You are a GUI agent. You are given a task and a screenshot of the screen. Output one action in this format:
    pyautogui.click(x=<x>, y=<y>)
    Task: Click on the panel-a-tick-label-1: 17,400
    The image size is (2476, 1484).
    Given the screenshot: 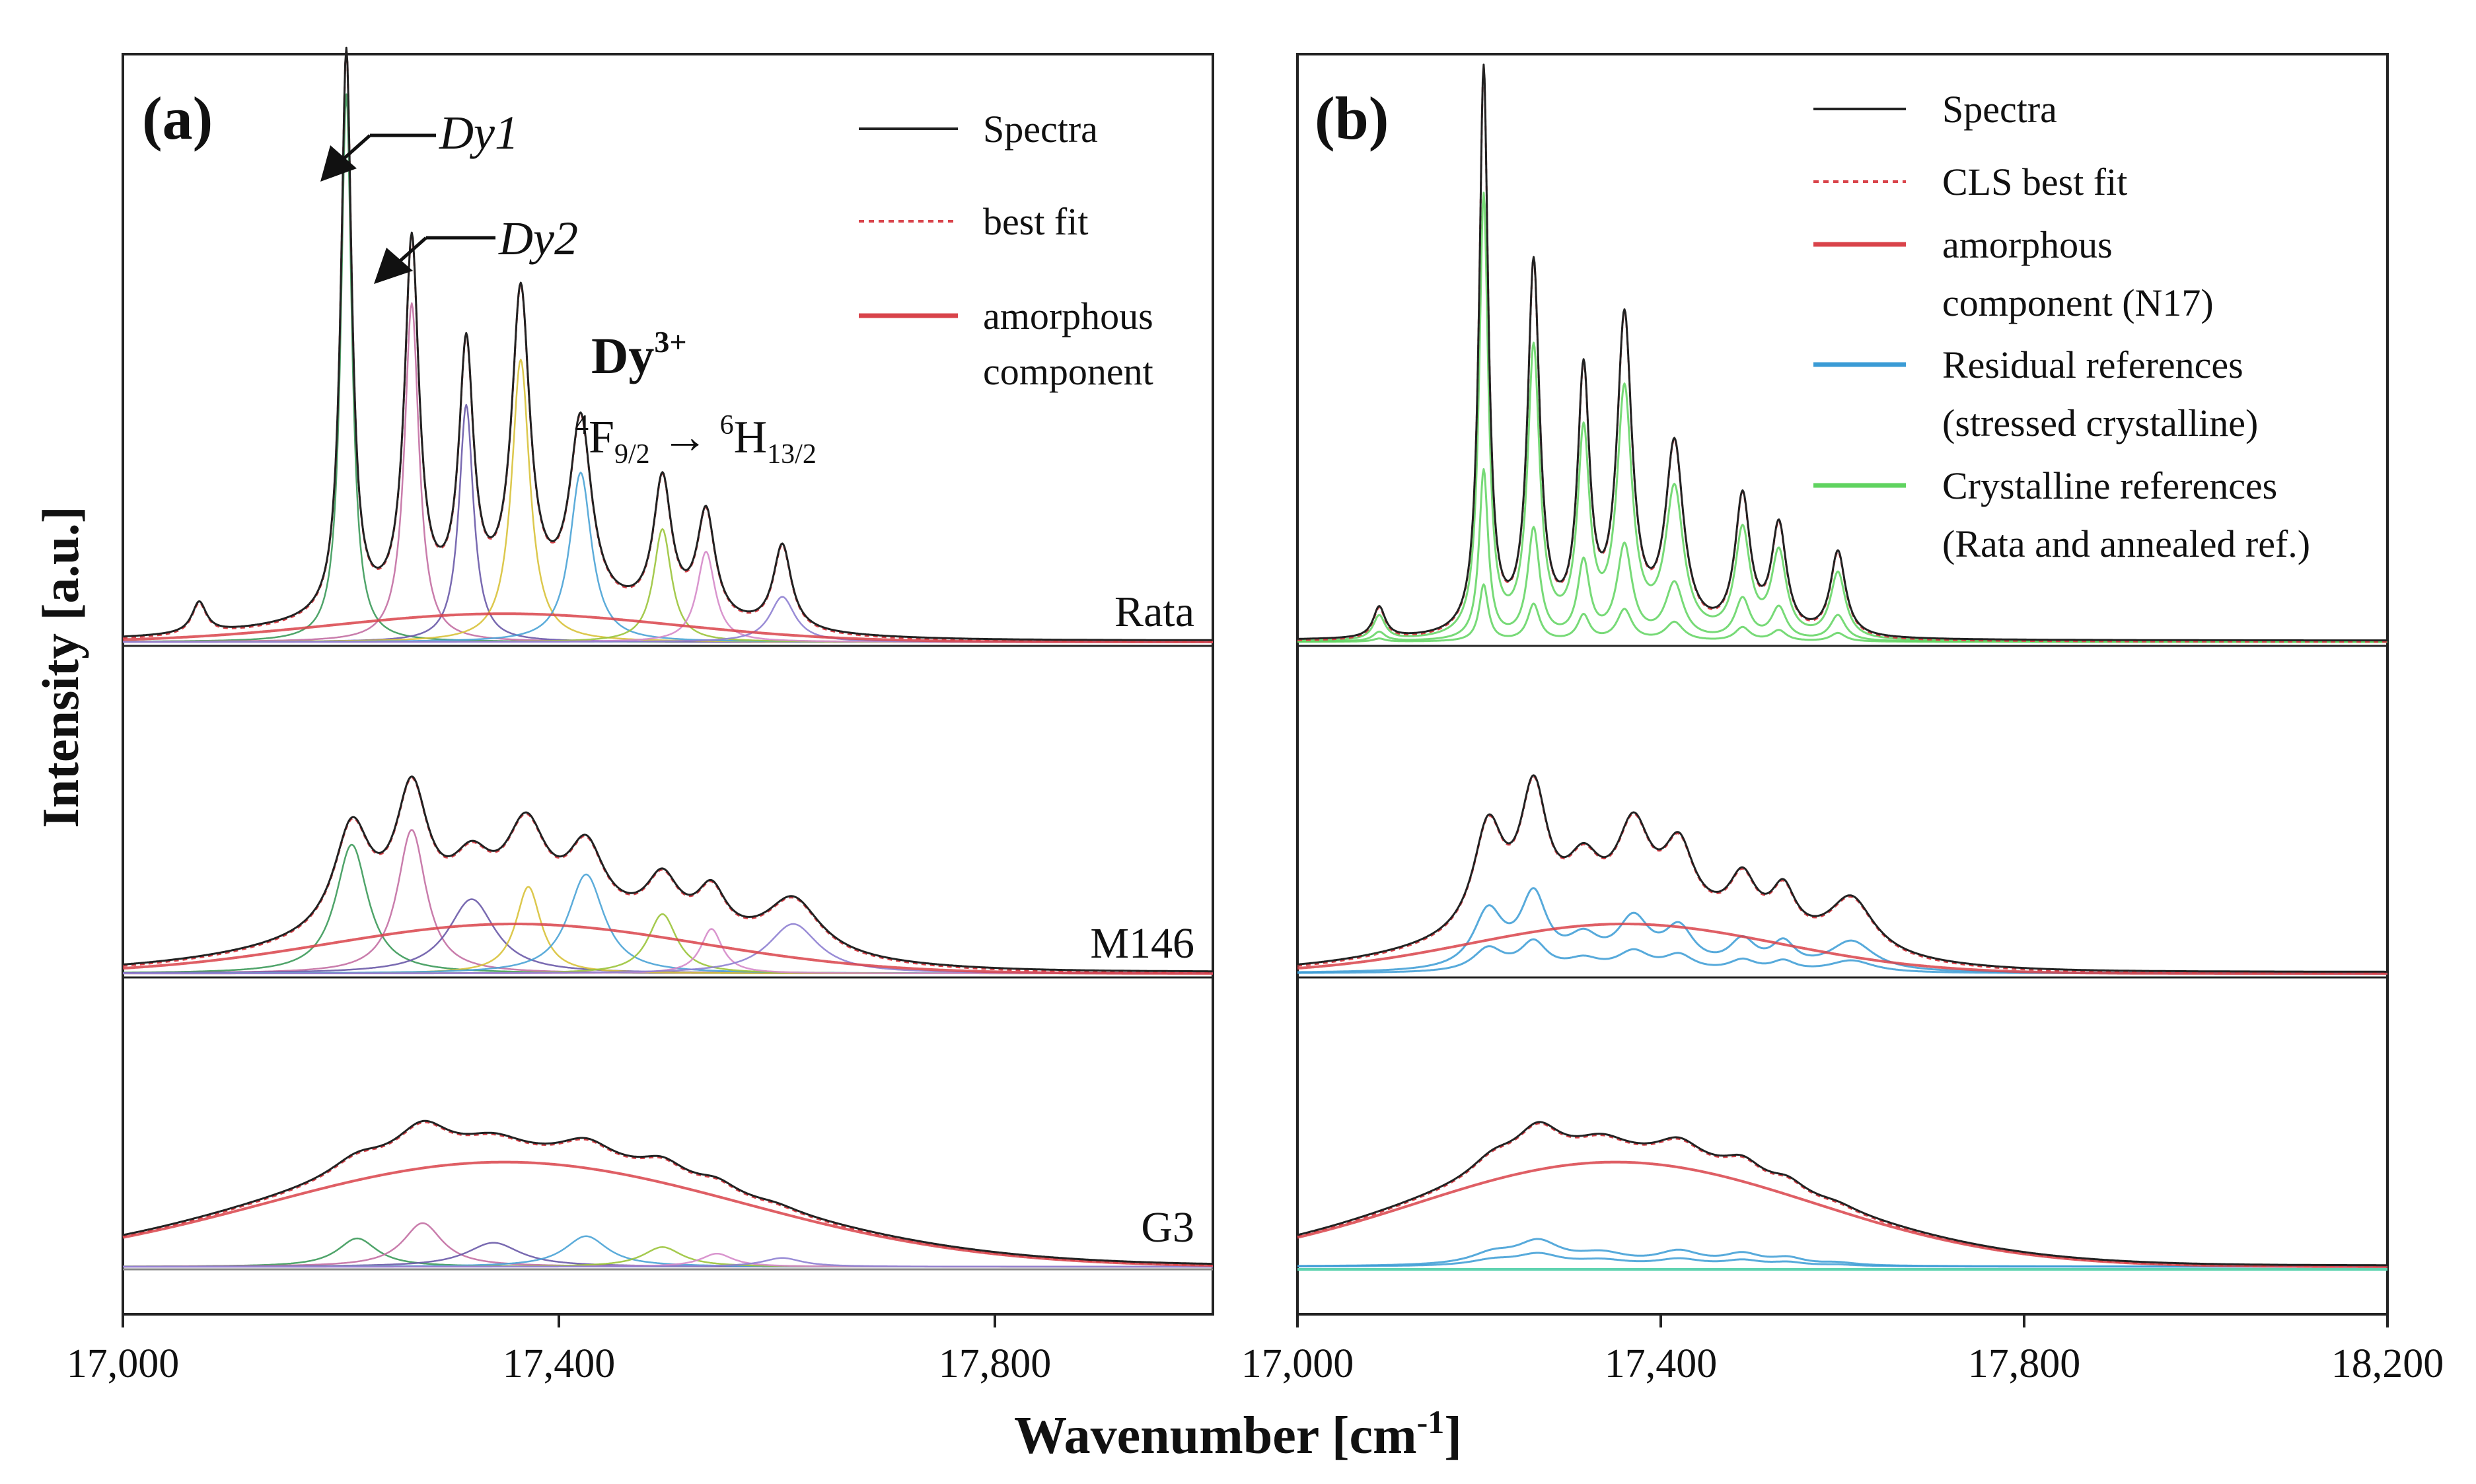 What is the action you would take?
    pyautogui.click(x=559, y=1363)
    